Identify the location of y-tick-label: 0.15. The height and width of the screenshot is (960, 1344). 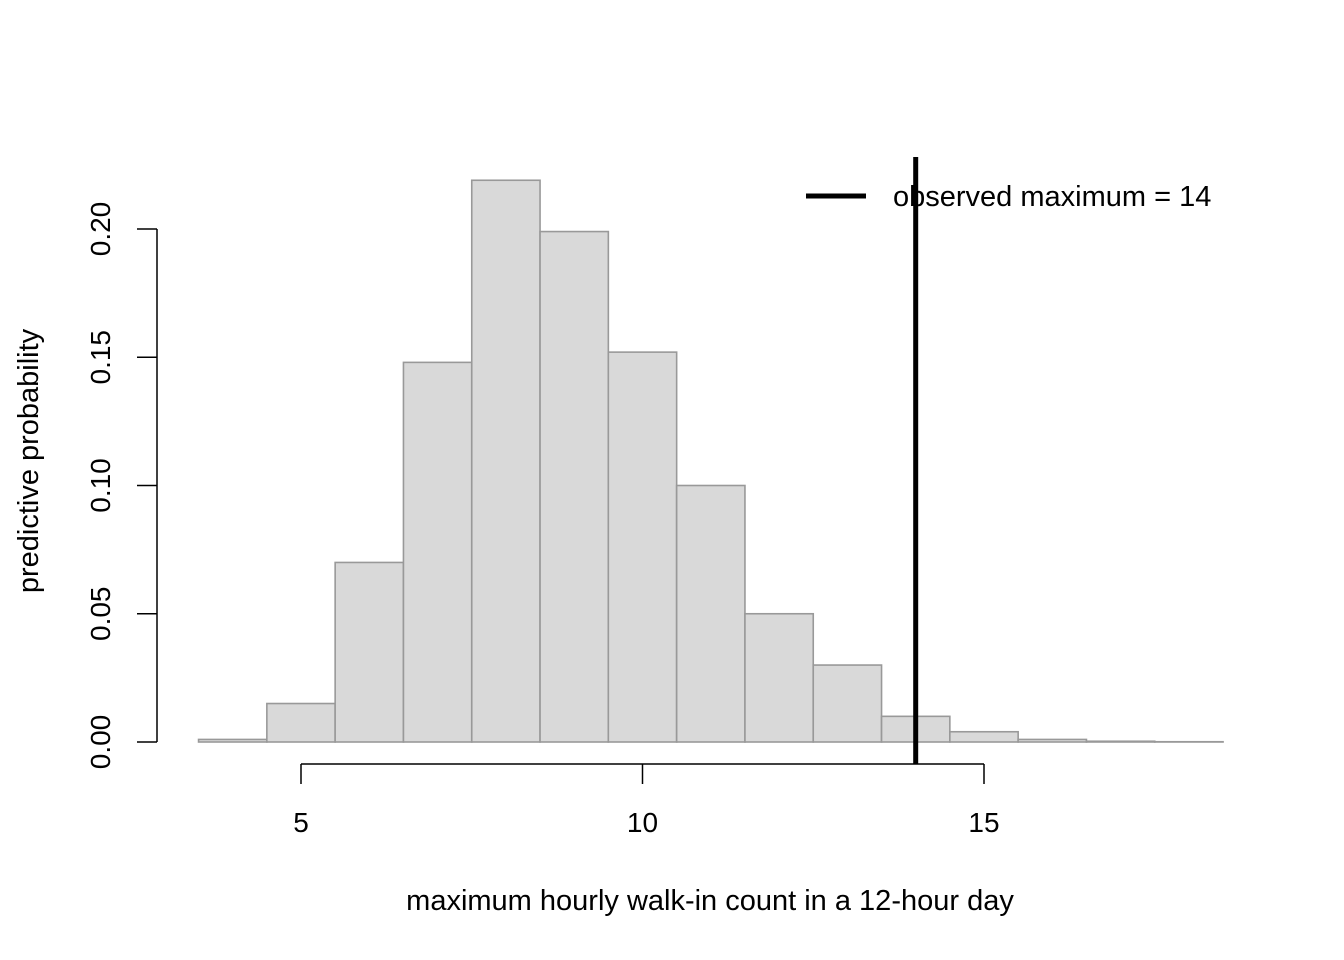
(100, 357).